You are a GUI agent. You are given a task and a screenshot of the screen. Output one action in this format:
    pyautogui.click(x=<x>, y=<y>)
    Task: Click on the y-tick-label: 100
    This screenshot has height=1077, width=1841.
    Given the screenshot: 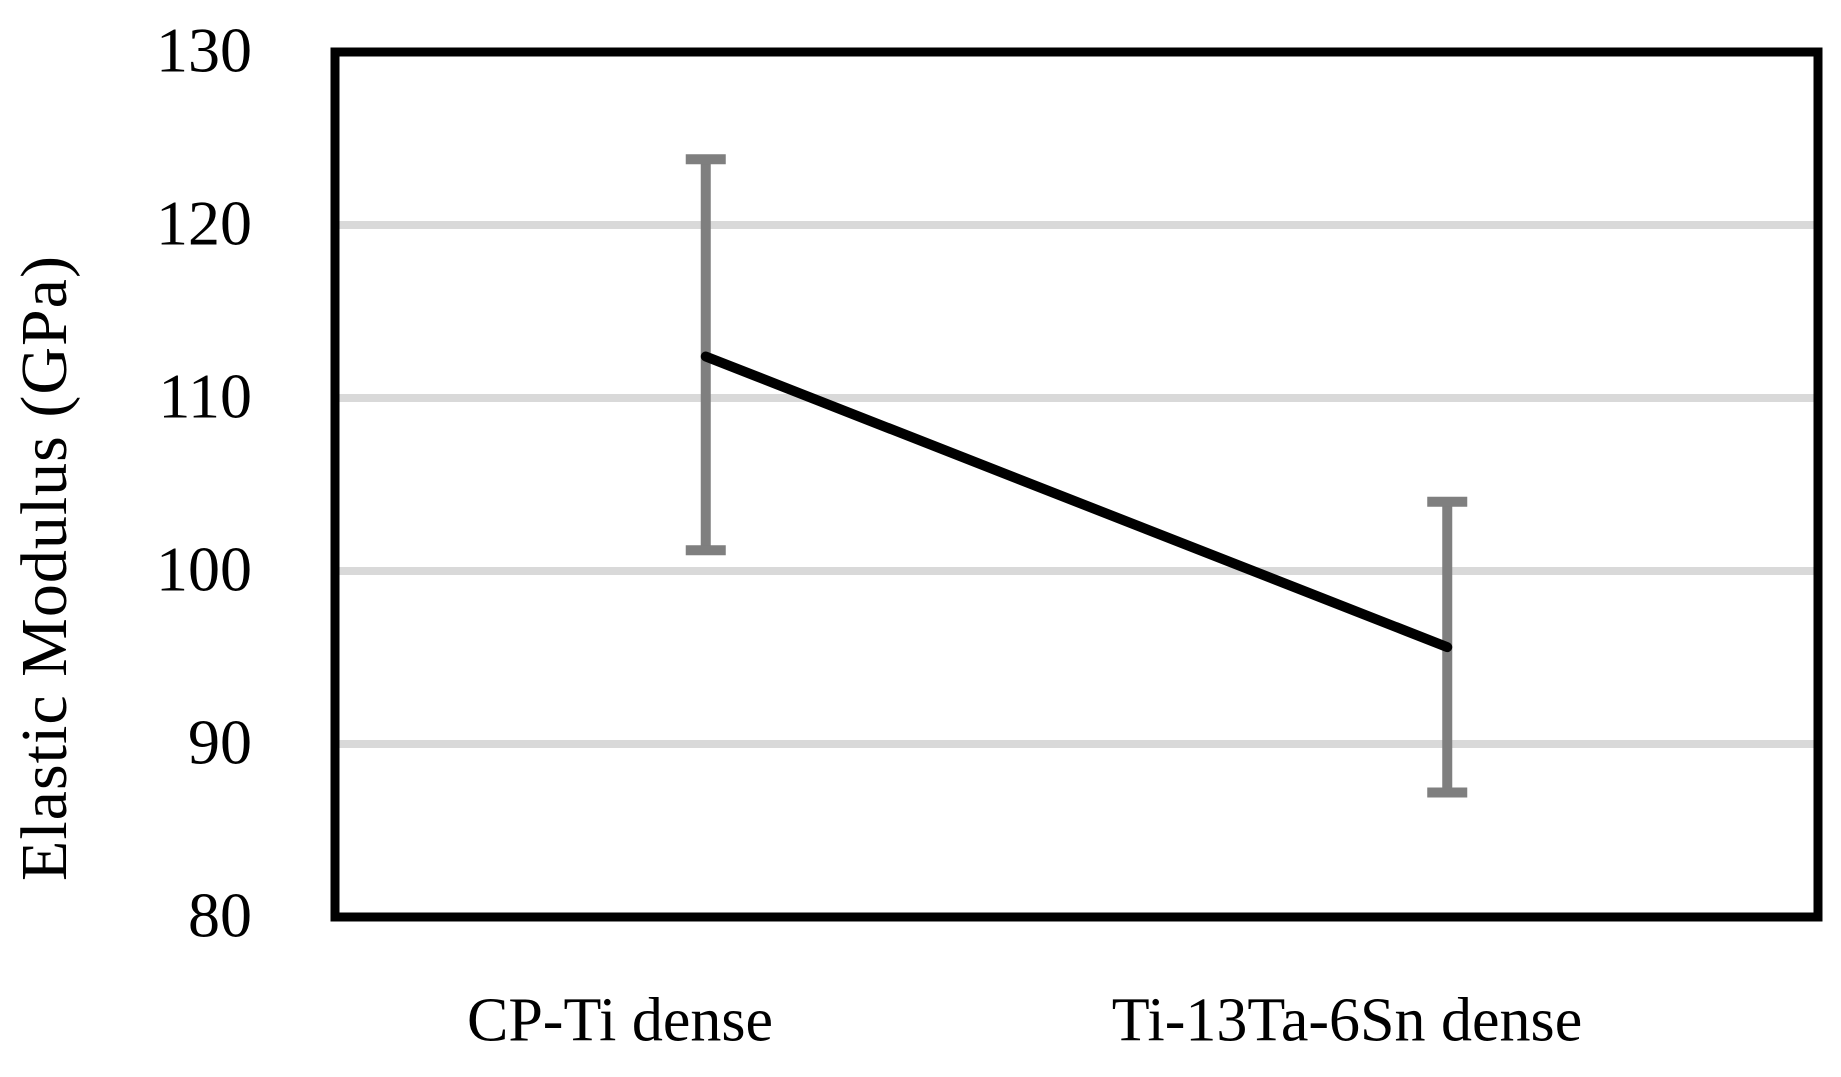 What is the action you would take?
    pyautogui.click(x=204, y=569)
    